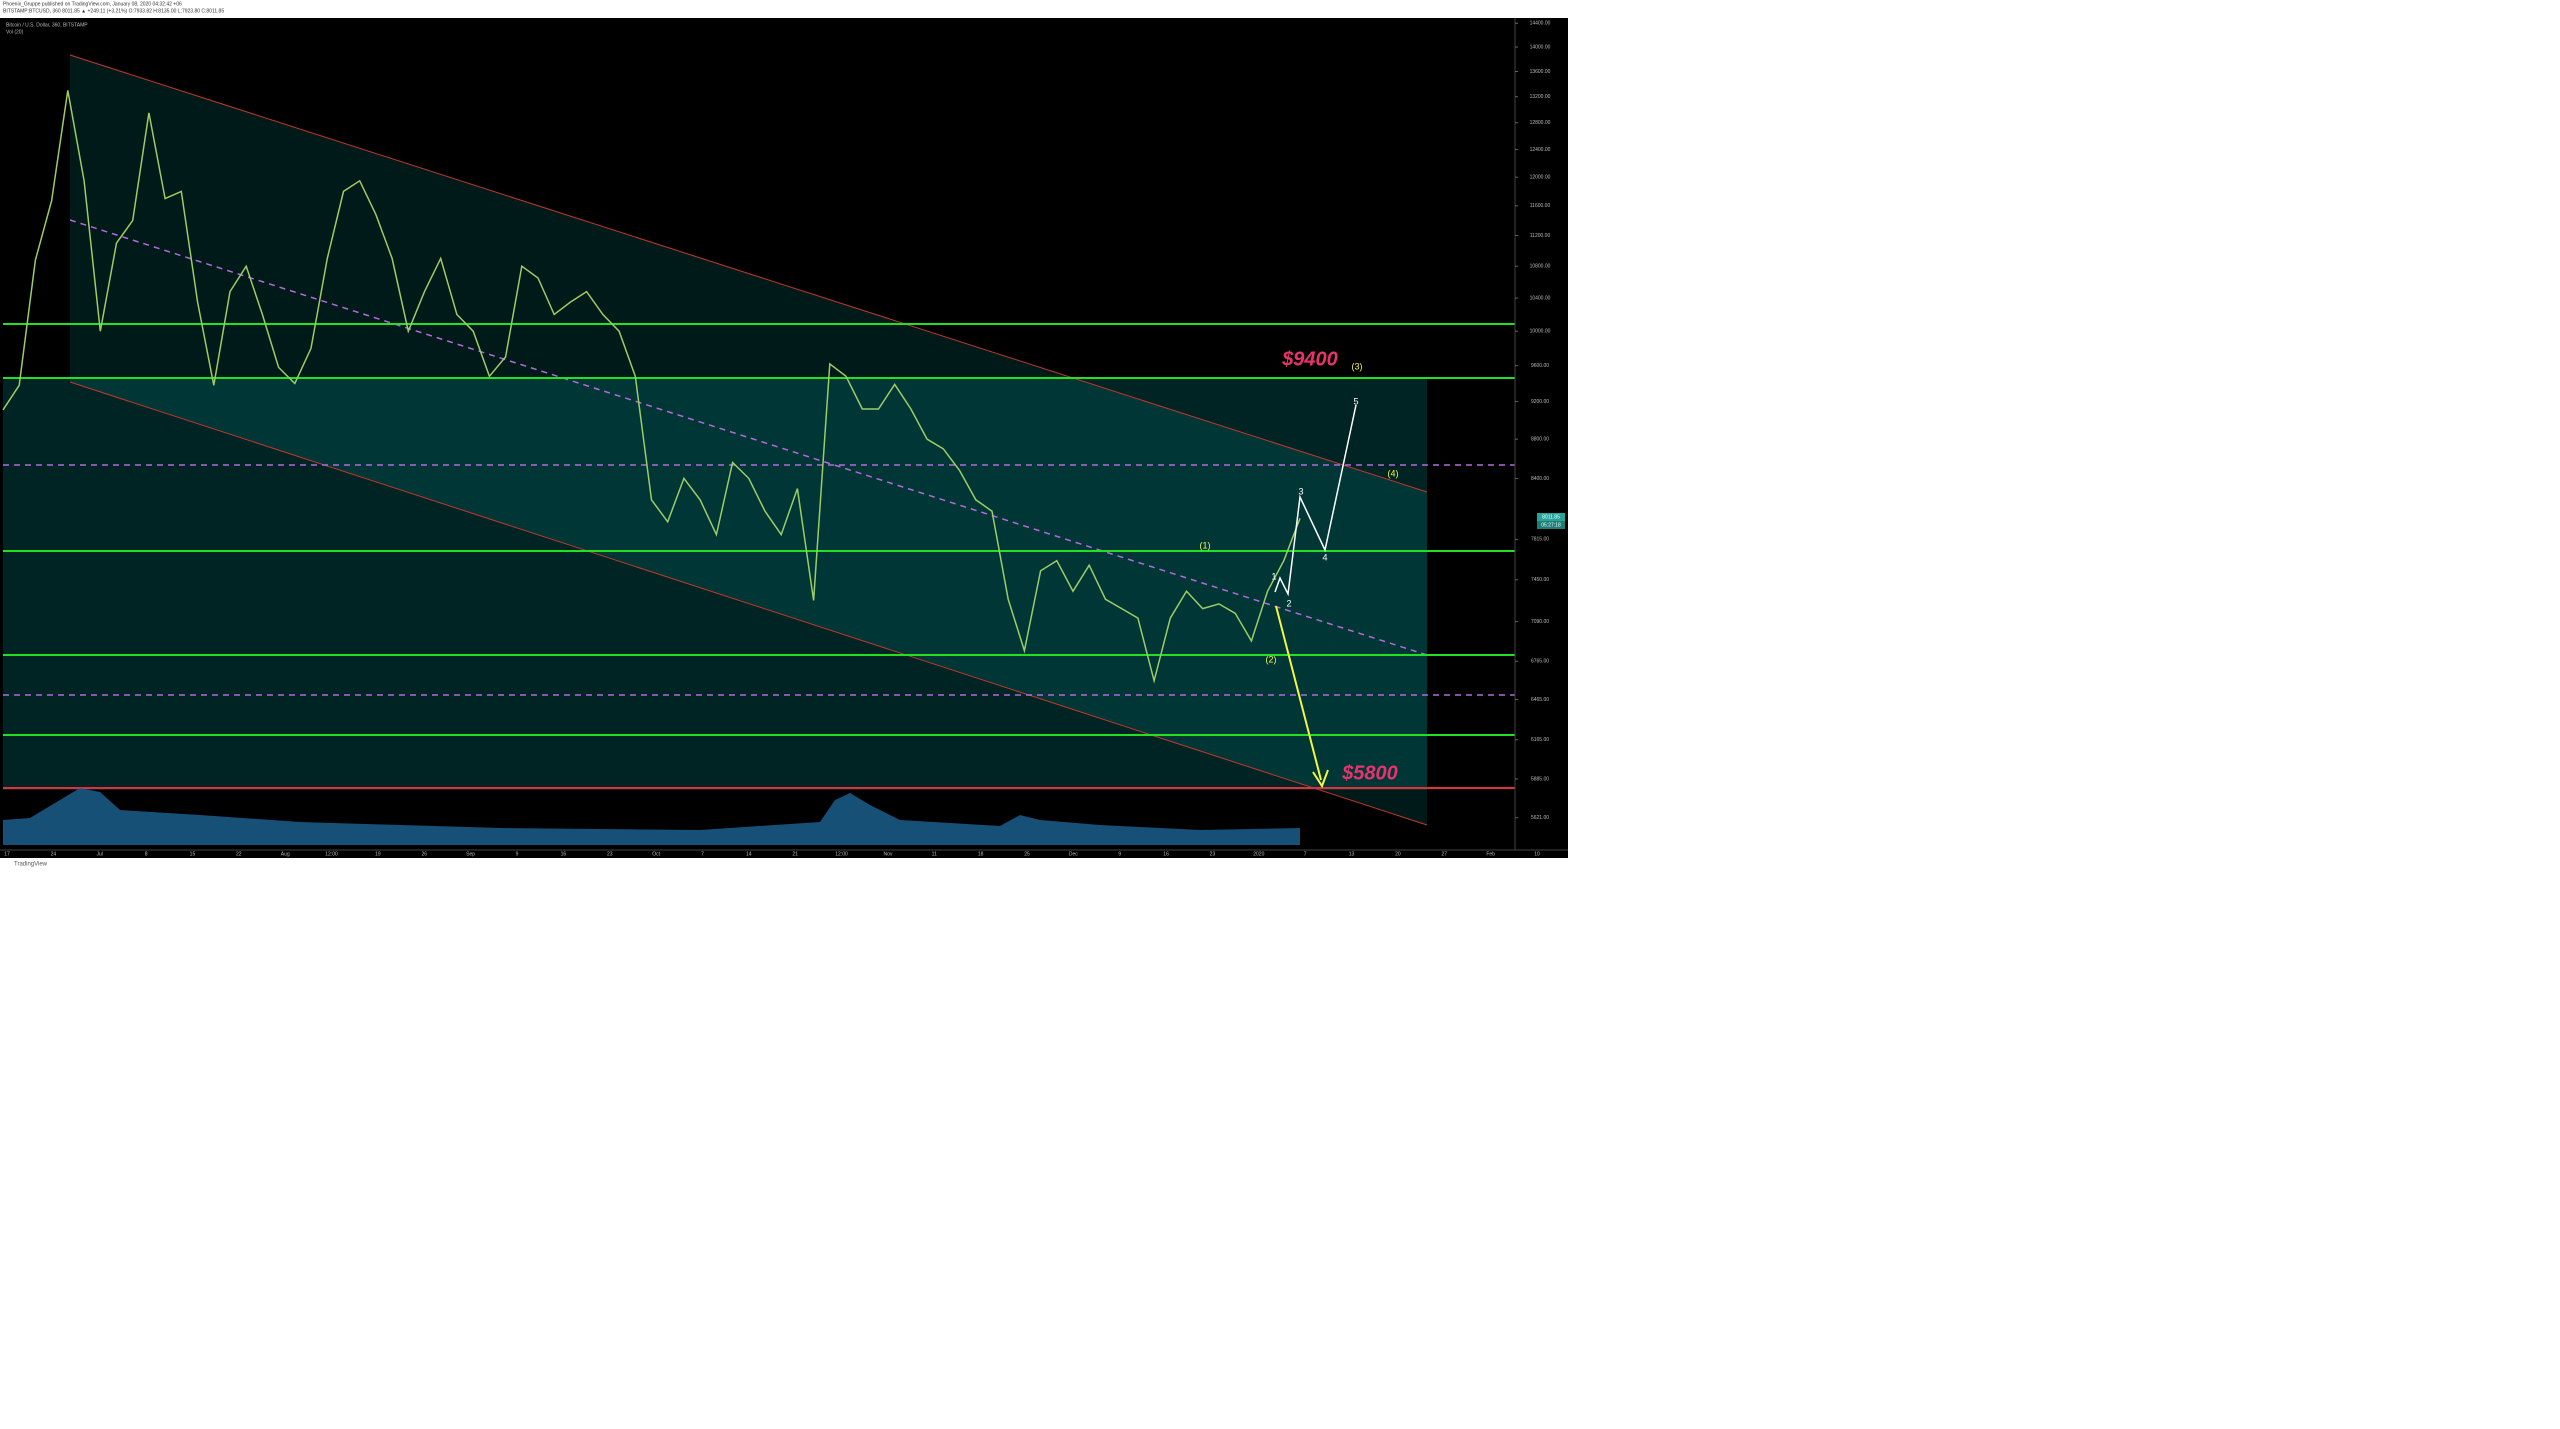 The image size is (2560, 1429). What do you see at coordinates (100, 854) in the screenshot?
I see `x-tick-label: Jul` at bounding box center [100, 854].